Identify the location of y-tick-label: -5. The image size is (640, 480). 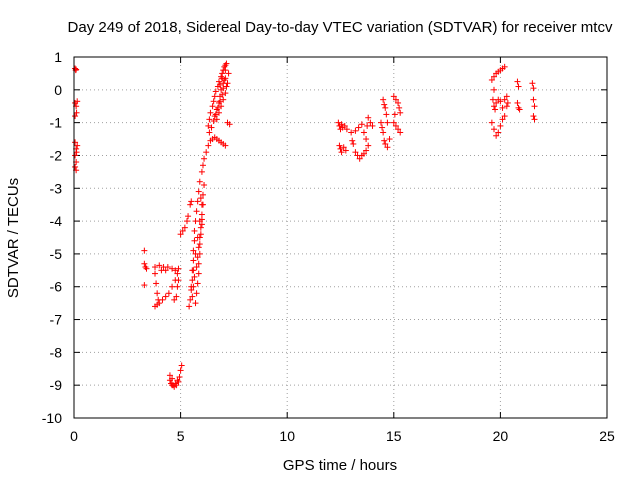
(56, 254).